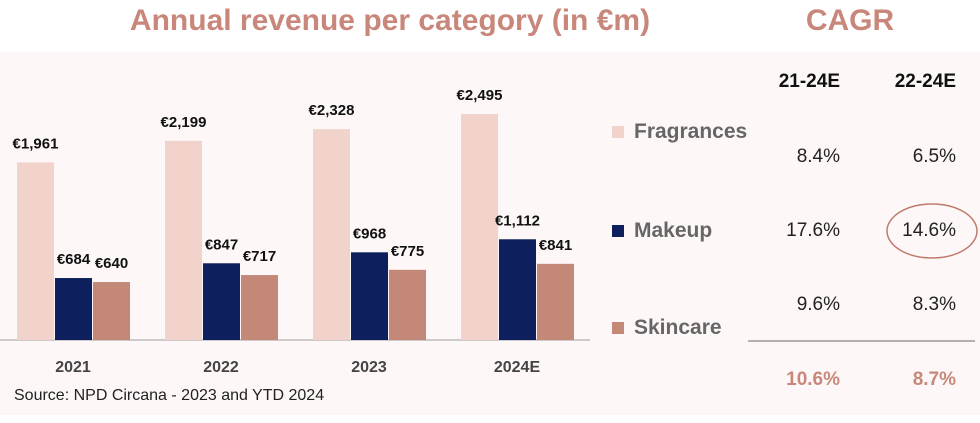 This screenshot has width=980, height=423. Describe the element at coordinates (221, 244) in the screenshot. I see `data-label: €847` at that location.